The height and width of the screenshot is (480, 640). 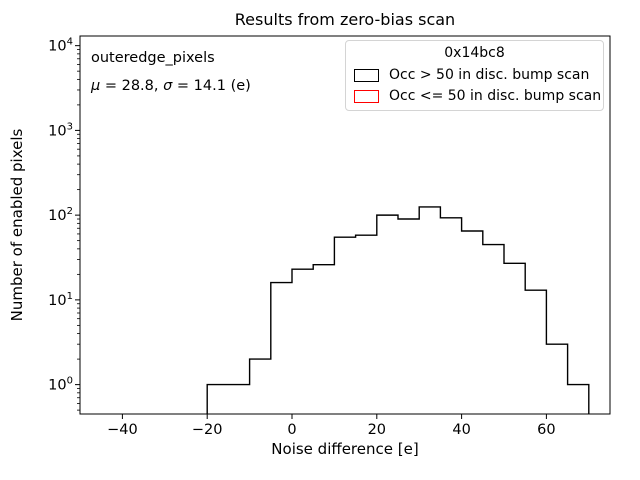 What do you see at coordinates (546, 430) in the screenshot?
I see `x-tick-label: 60` at bounding box center [546, 430].